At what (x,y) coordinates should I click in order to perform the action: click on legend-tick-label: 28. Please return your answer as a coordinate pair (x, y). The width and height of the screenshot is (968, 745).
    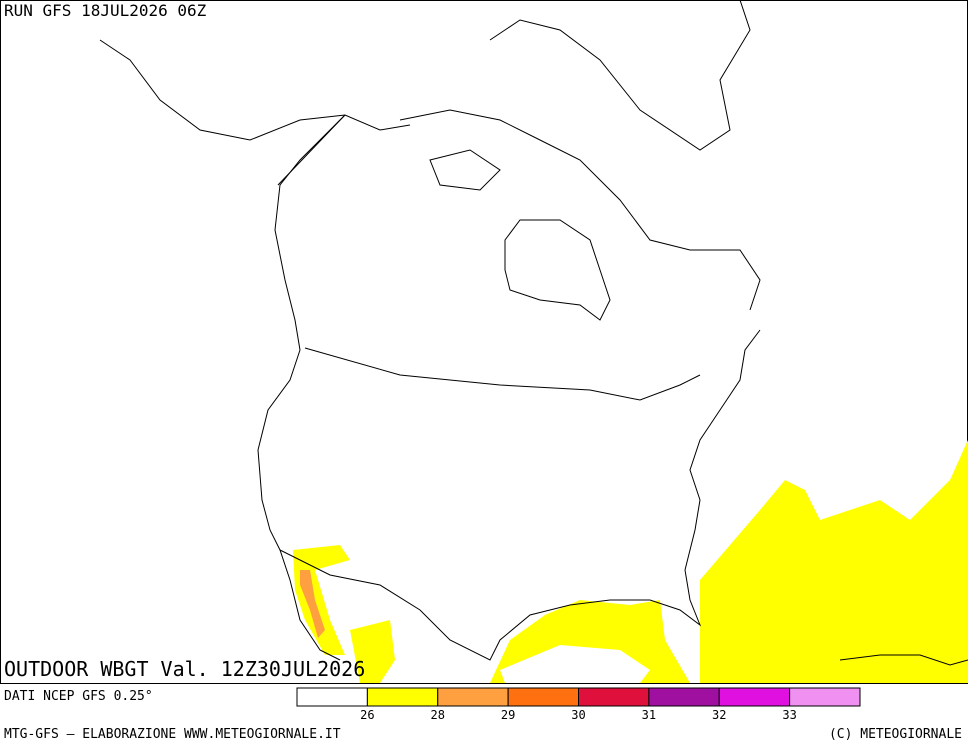
    Looking at the image, I should click on (438, 715).